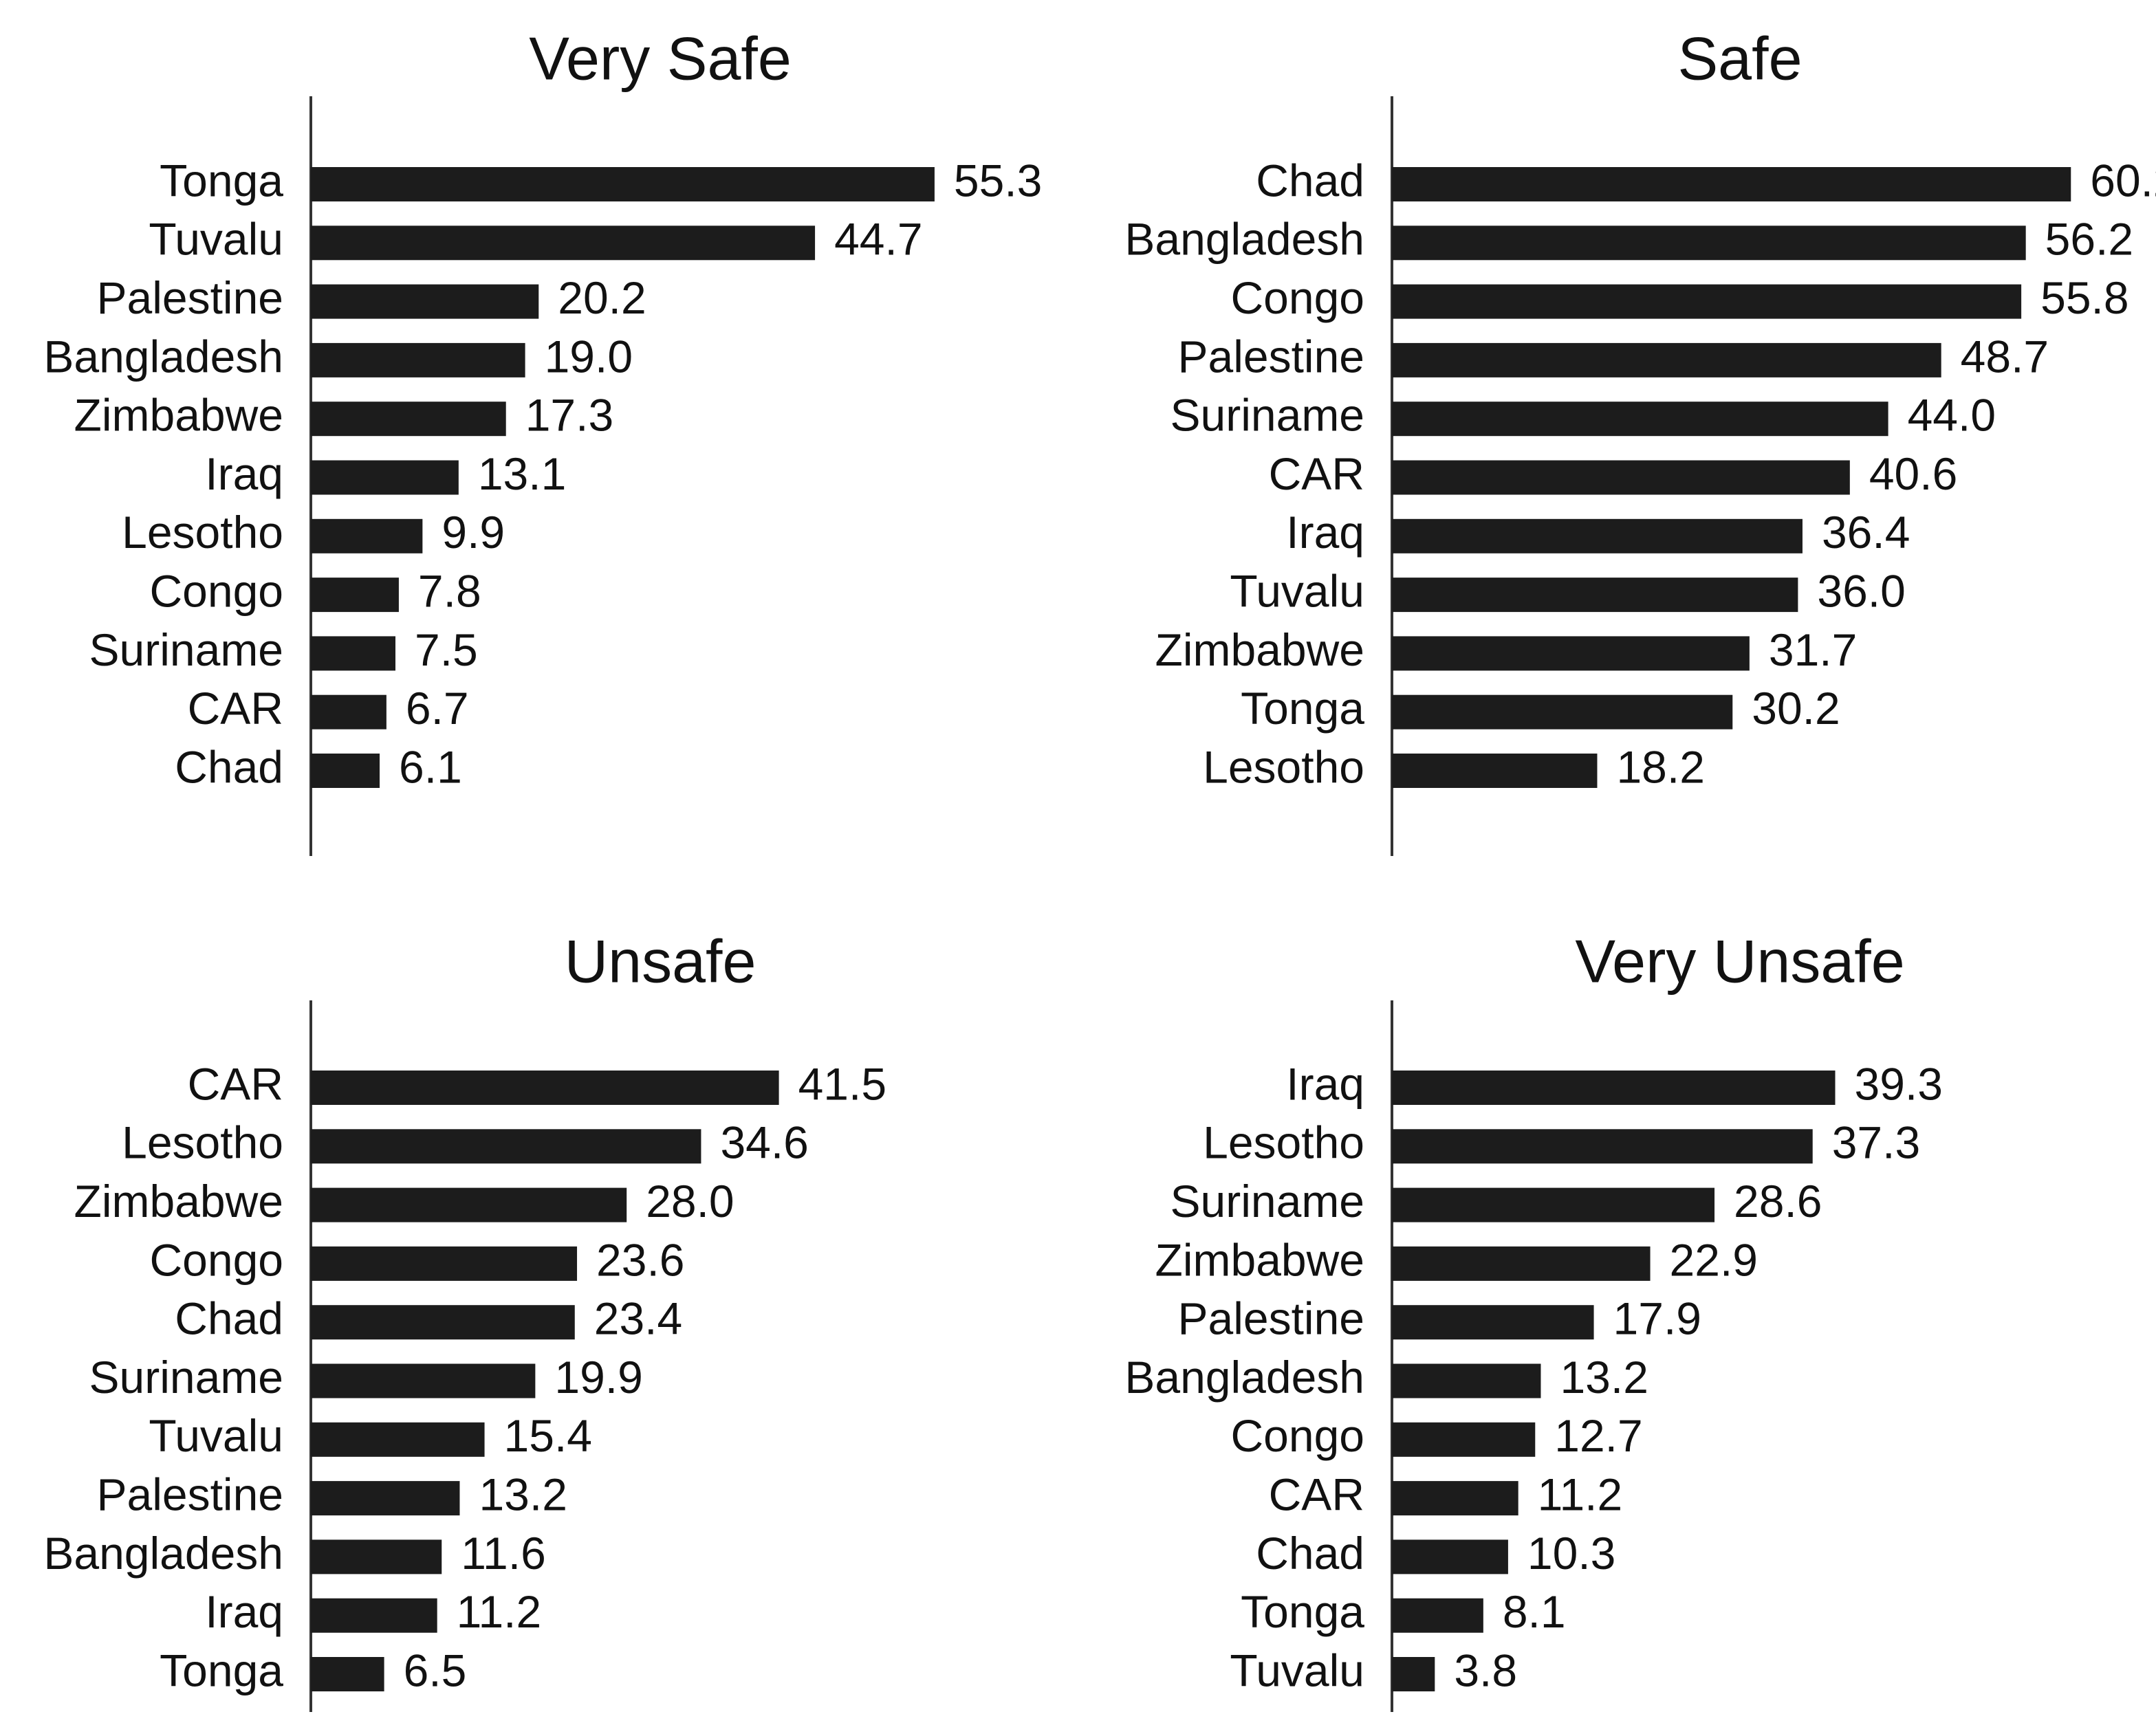 The width and height of the screenshot is (2156, 1723). What do you see at coordinates (1614, 1088) in the screenshot?
I see `bar-very-unsafe-iraq` at bounding box center [1614, 1088].